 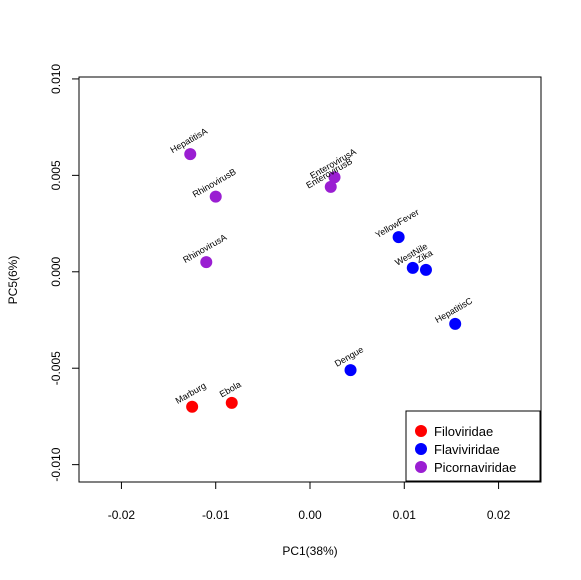 I want to click on point-hepatitisa, so click(x=190, y=154).